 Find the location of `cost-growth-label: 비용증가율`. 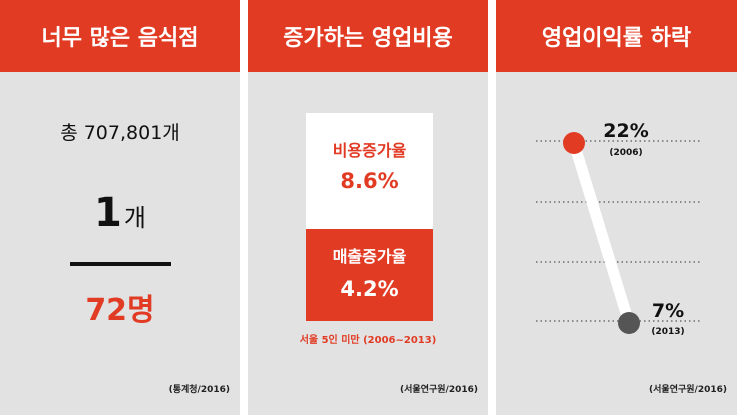

cost-growth-label: 비용증가율 is located at coordinates (369, 150).